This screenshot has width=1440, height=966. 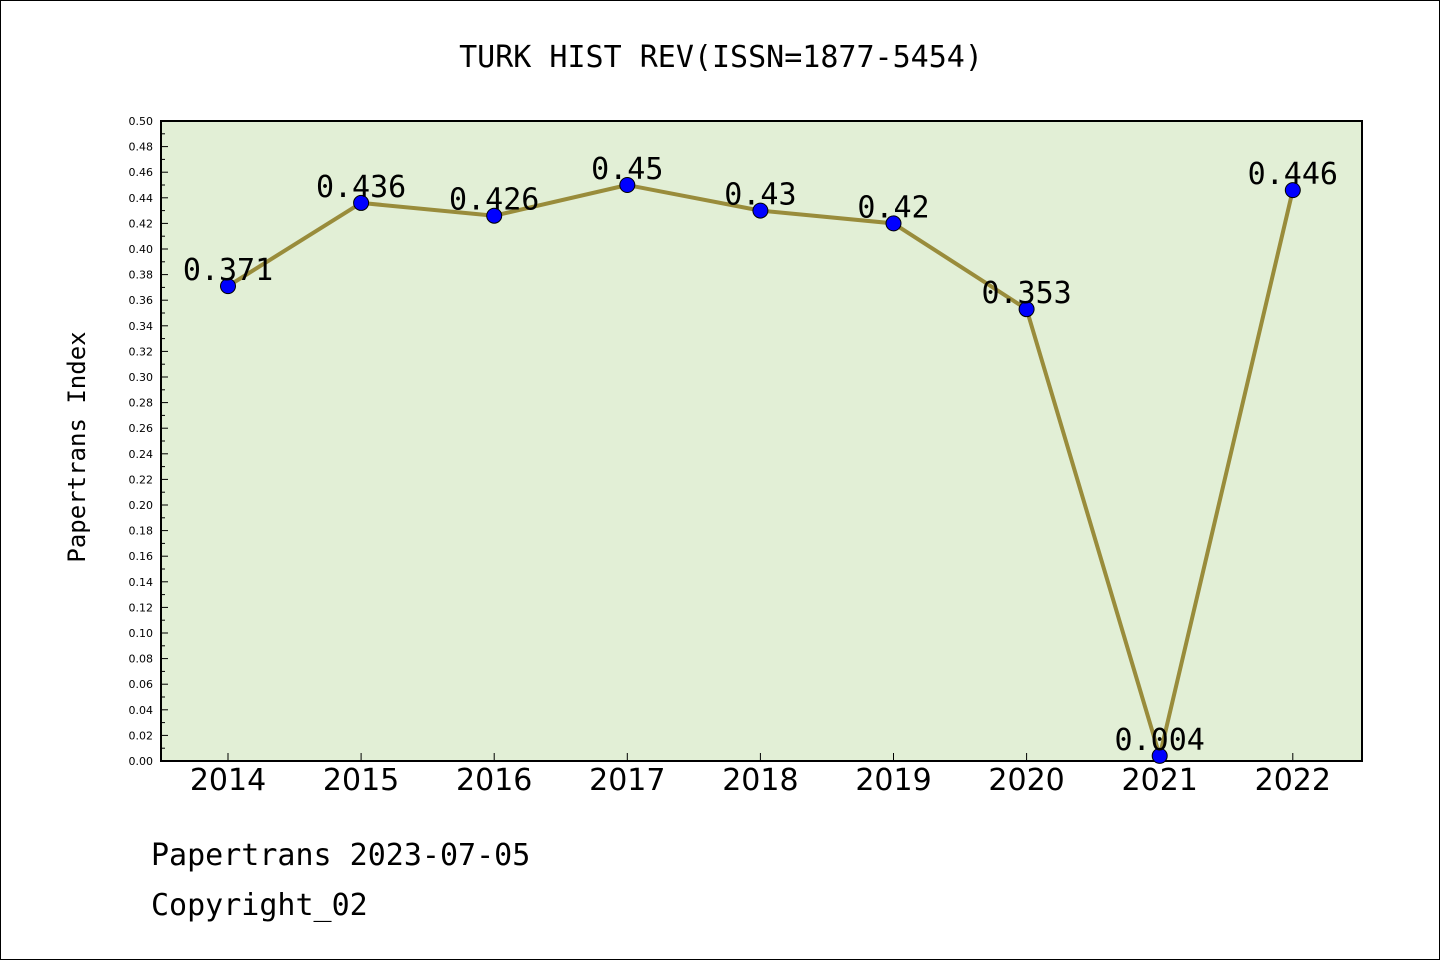 I want to click on y-tick-label: 0.34, so click(x=141, y=326).